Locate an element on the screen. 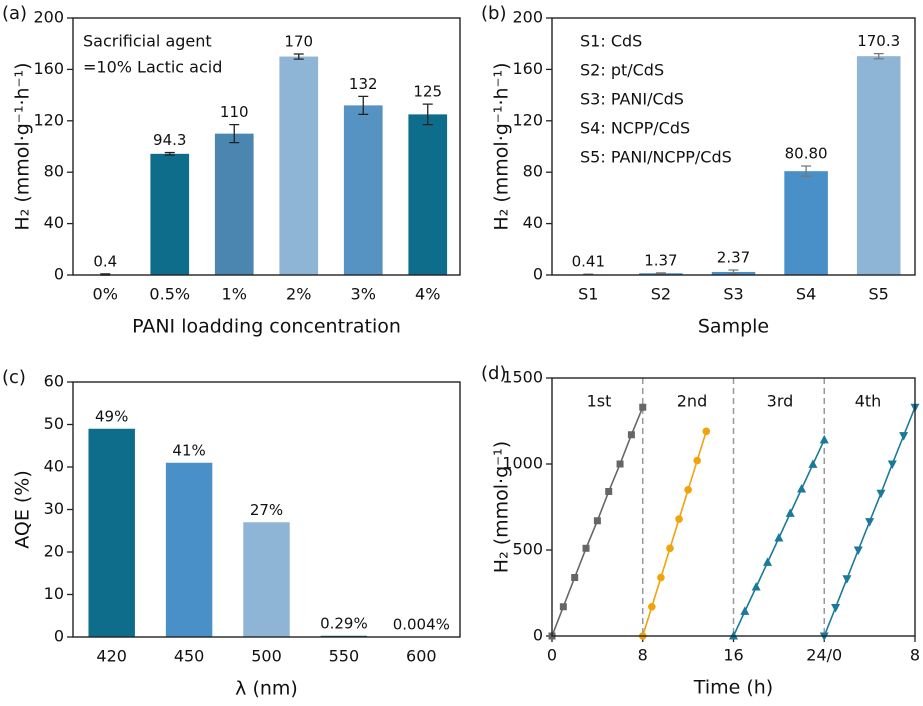 The height and width of the screenshot is (706, 923). value-label: 170.3 is located at coordinates (878, 41).